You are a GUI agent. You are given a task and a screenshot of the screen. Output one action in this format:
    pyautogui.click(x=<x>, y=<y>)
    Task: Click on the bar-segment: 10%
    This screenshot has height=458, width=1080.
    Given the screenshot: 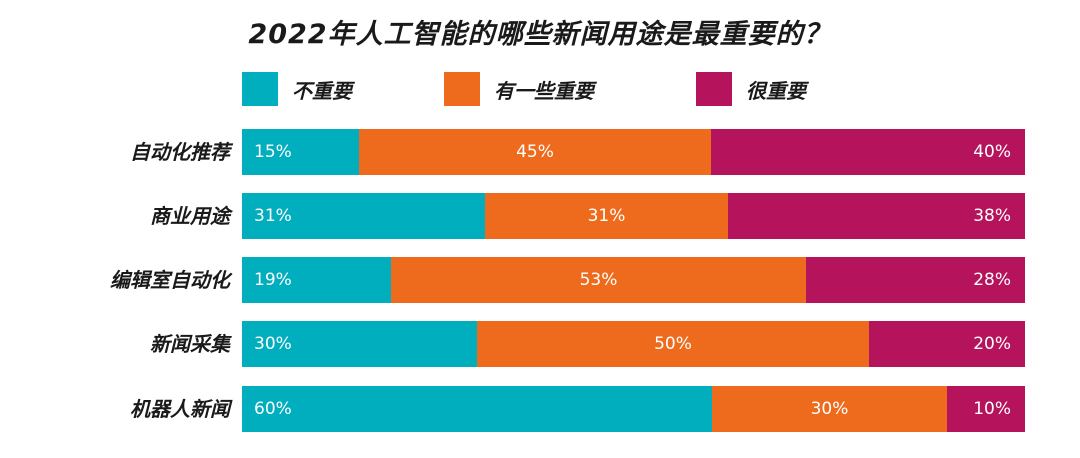 What is the action you would take?
    pyautogui.click(x=986, y=409)
    